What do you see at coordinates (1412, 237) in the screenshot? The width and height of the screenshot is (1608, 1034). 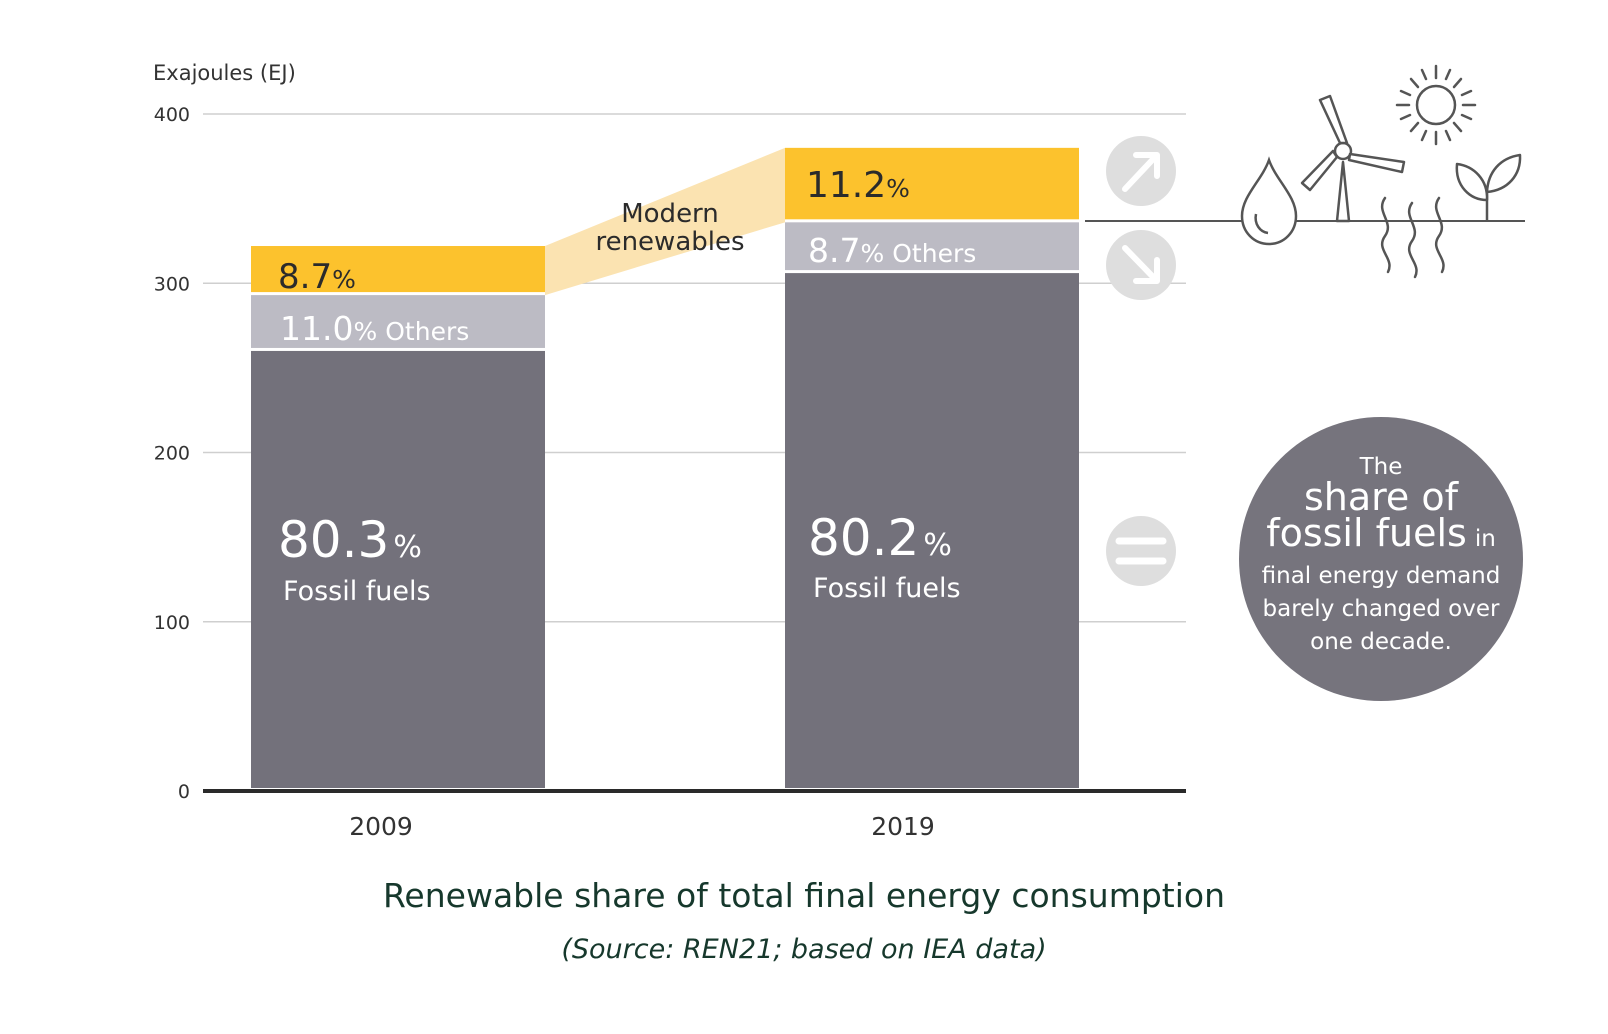 I see `geothermal-heat-icon` at bounding box center [1412, 237].